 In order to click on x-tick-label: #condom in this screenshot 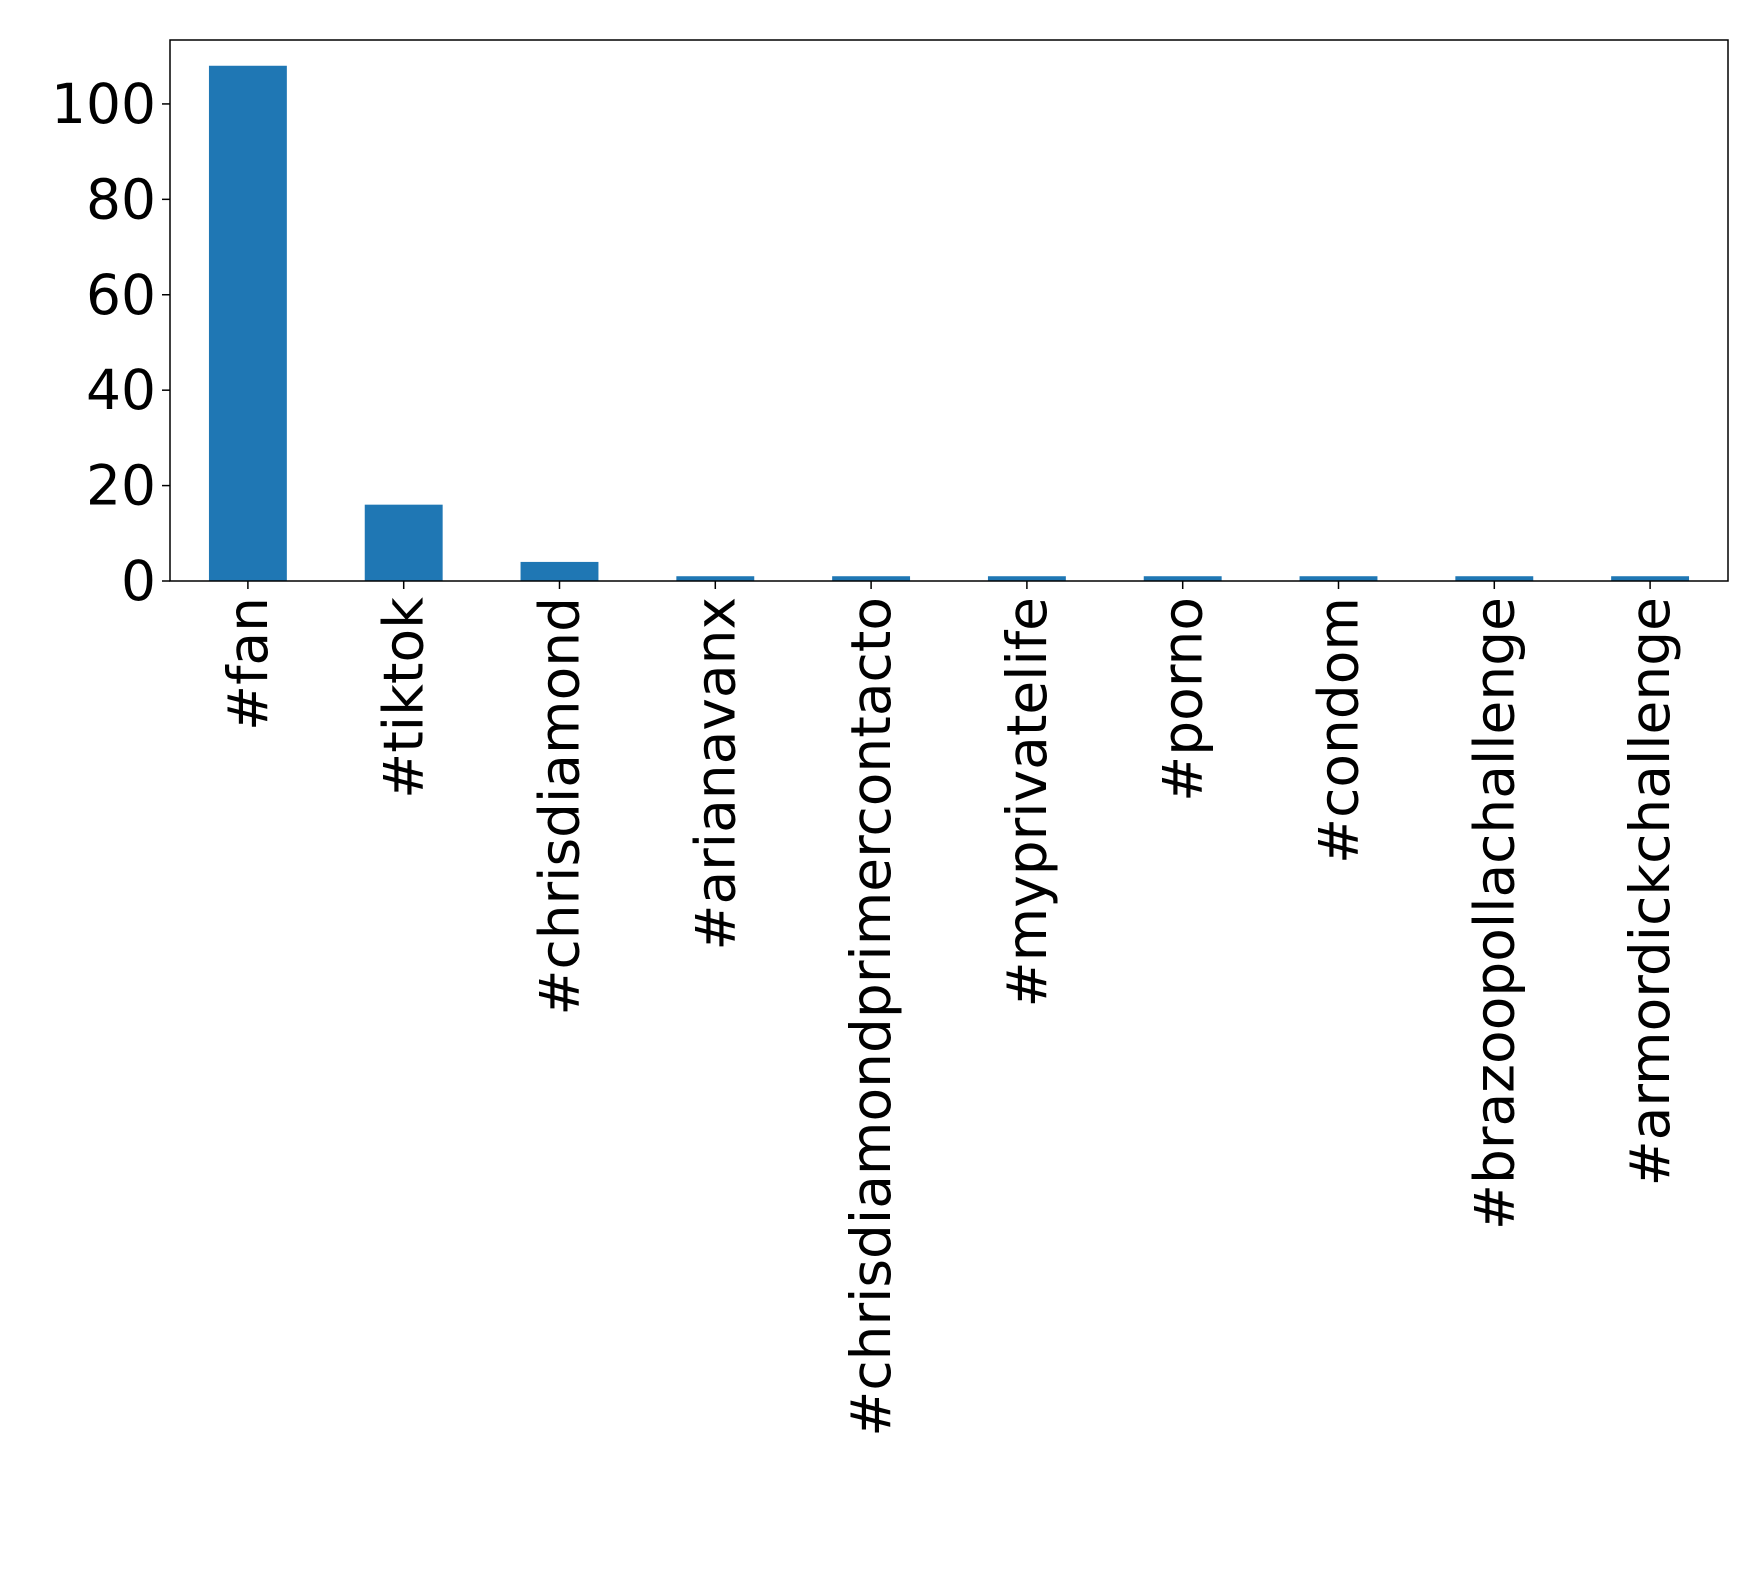, I will do `click(1339, 730)`.